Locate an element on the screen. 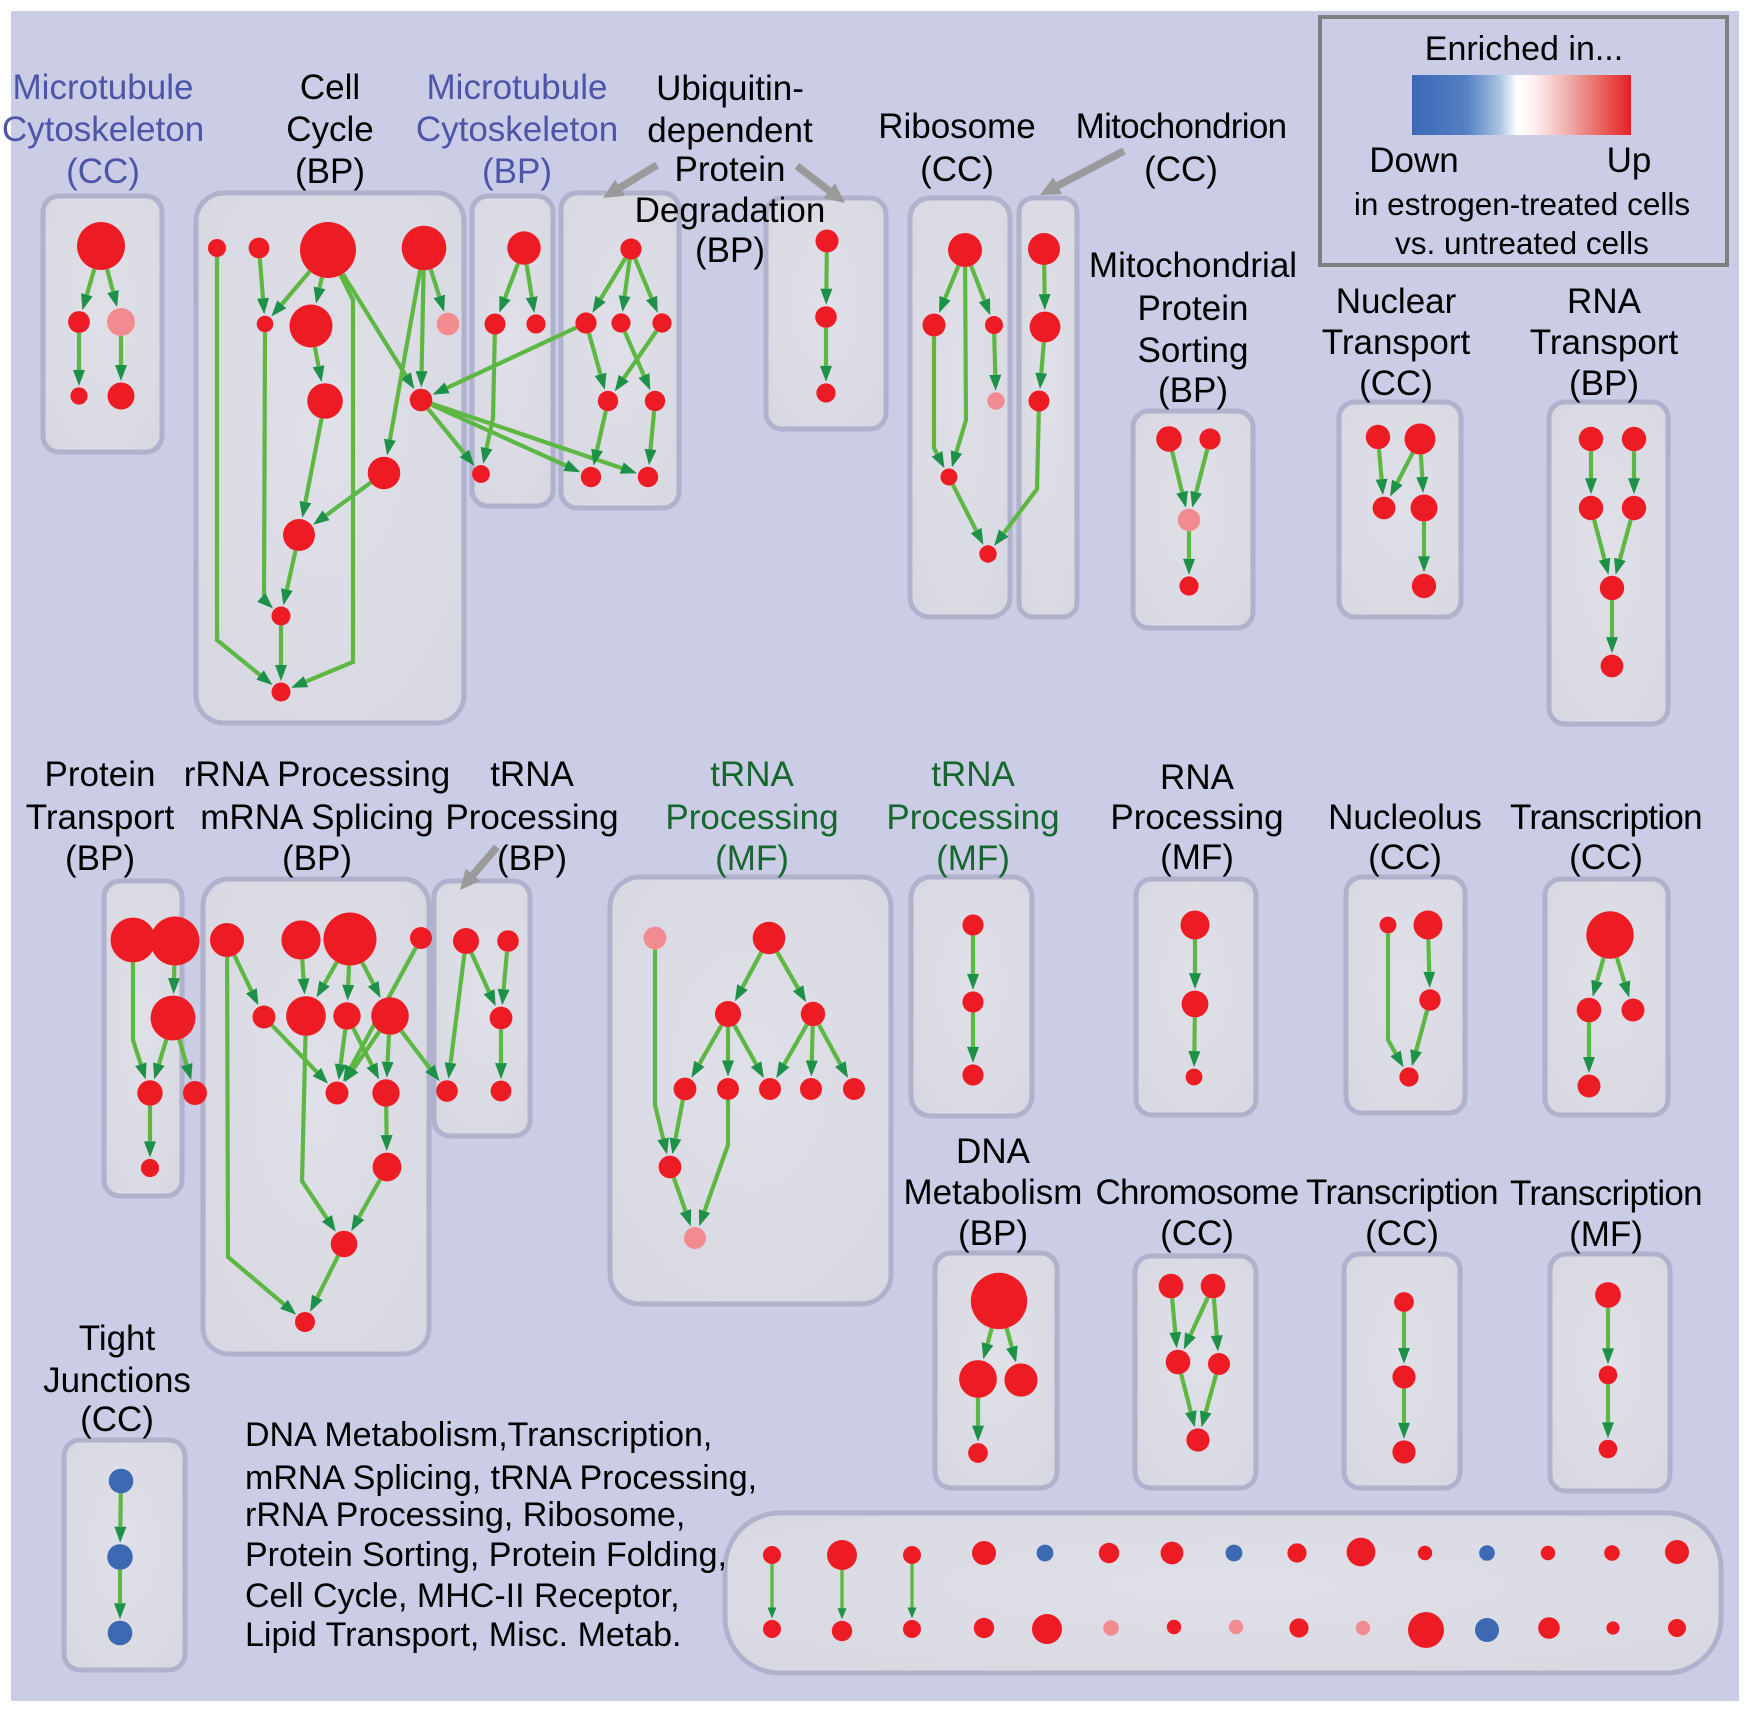  svg-text: Tight is located at coordinates (117, 1338).